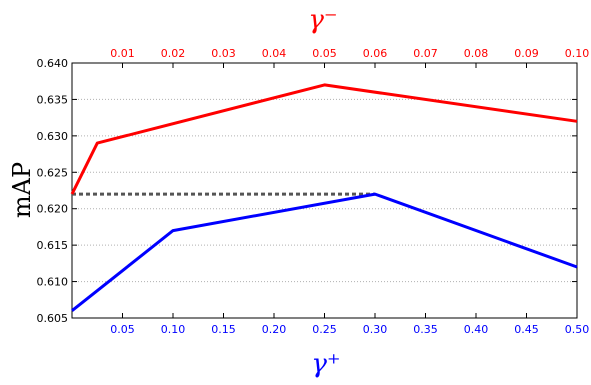  Describe the element at coordinates (375, 53) in the screenshot. I see `top-tick-label: 0.06` at that location.